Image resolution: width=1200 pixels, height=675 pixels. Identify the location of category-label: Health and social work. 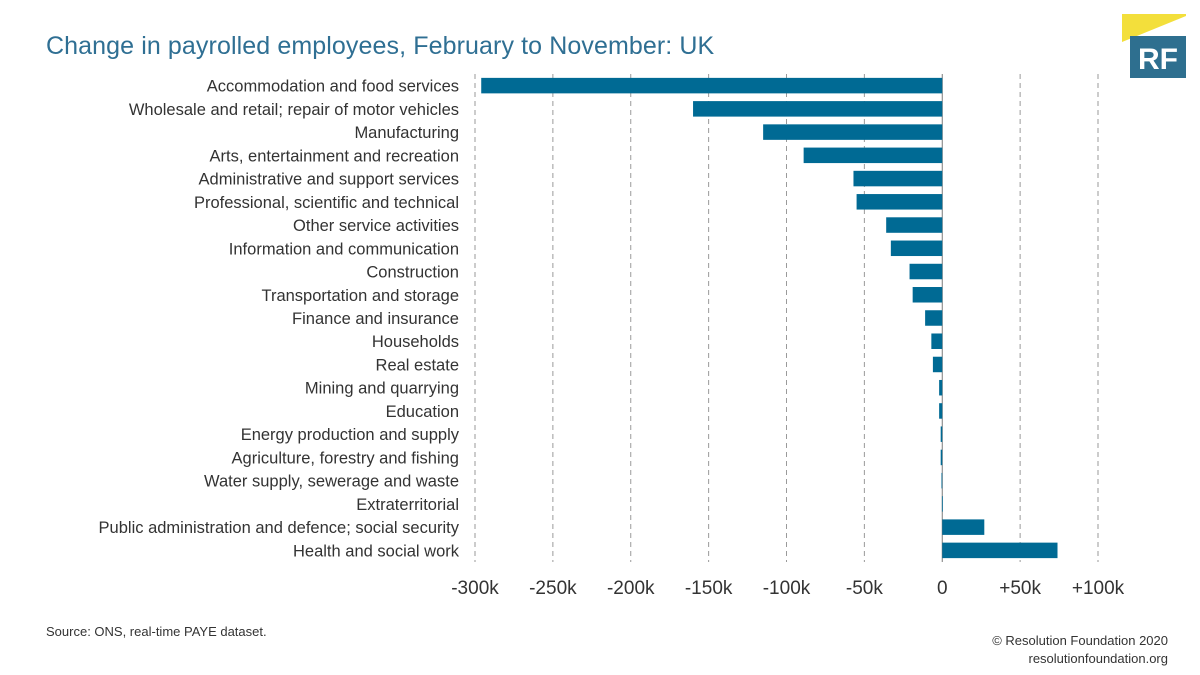
(376, 551).